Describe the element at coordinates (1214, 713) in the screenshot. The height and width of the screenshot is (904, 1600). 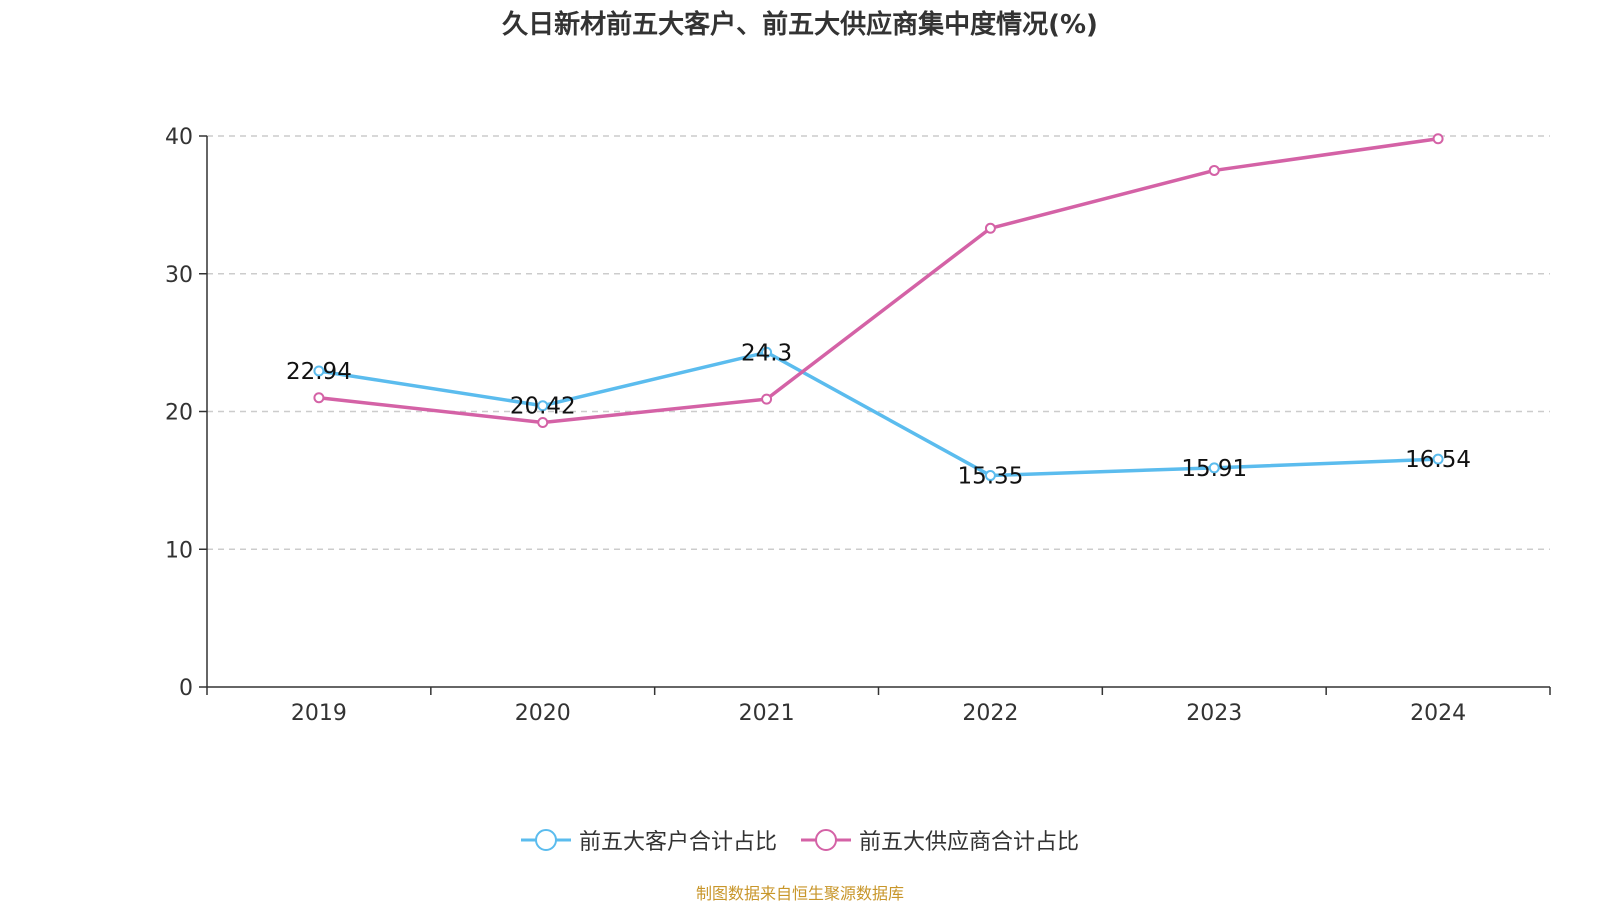
I see `x-tick-label: 2023` at that location.